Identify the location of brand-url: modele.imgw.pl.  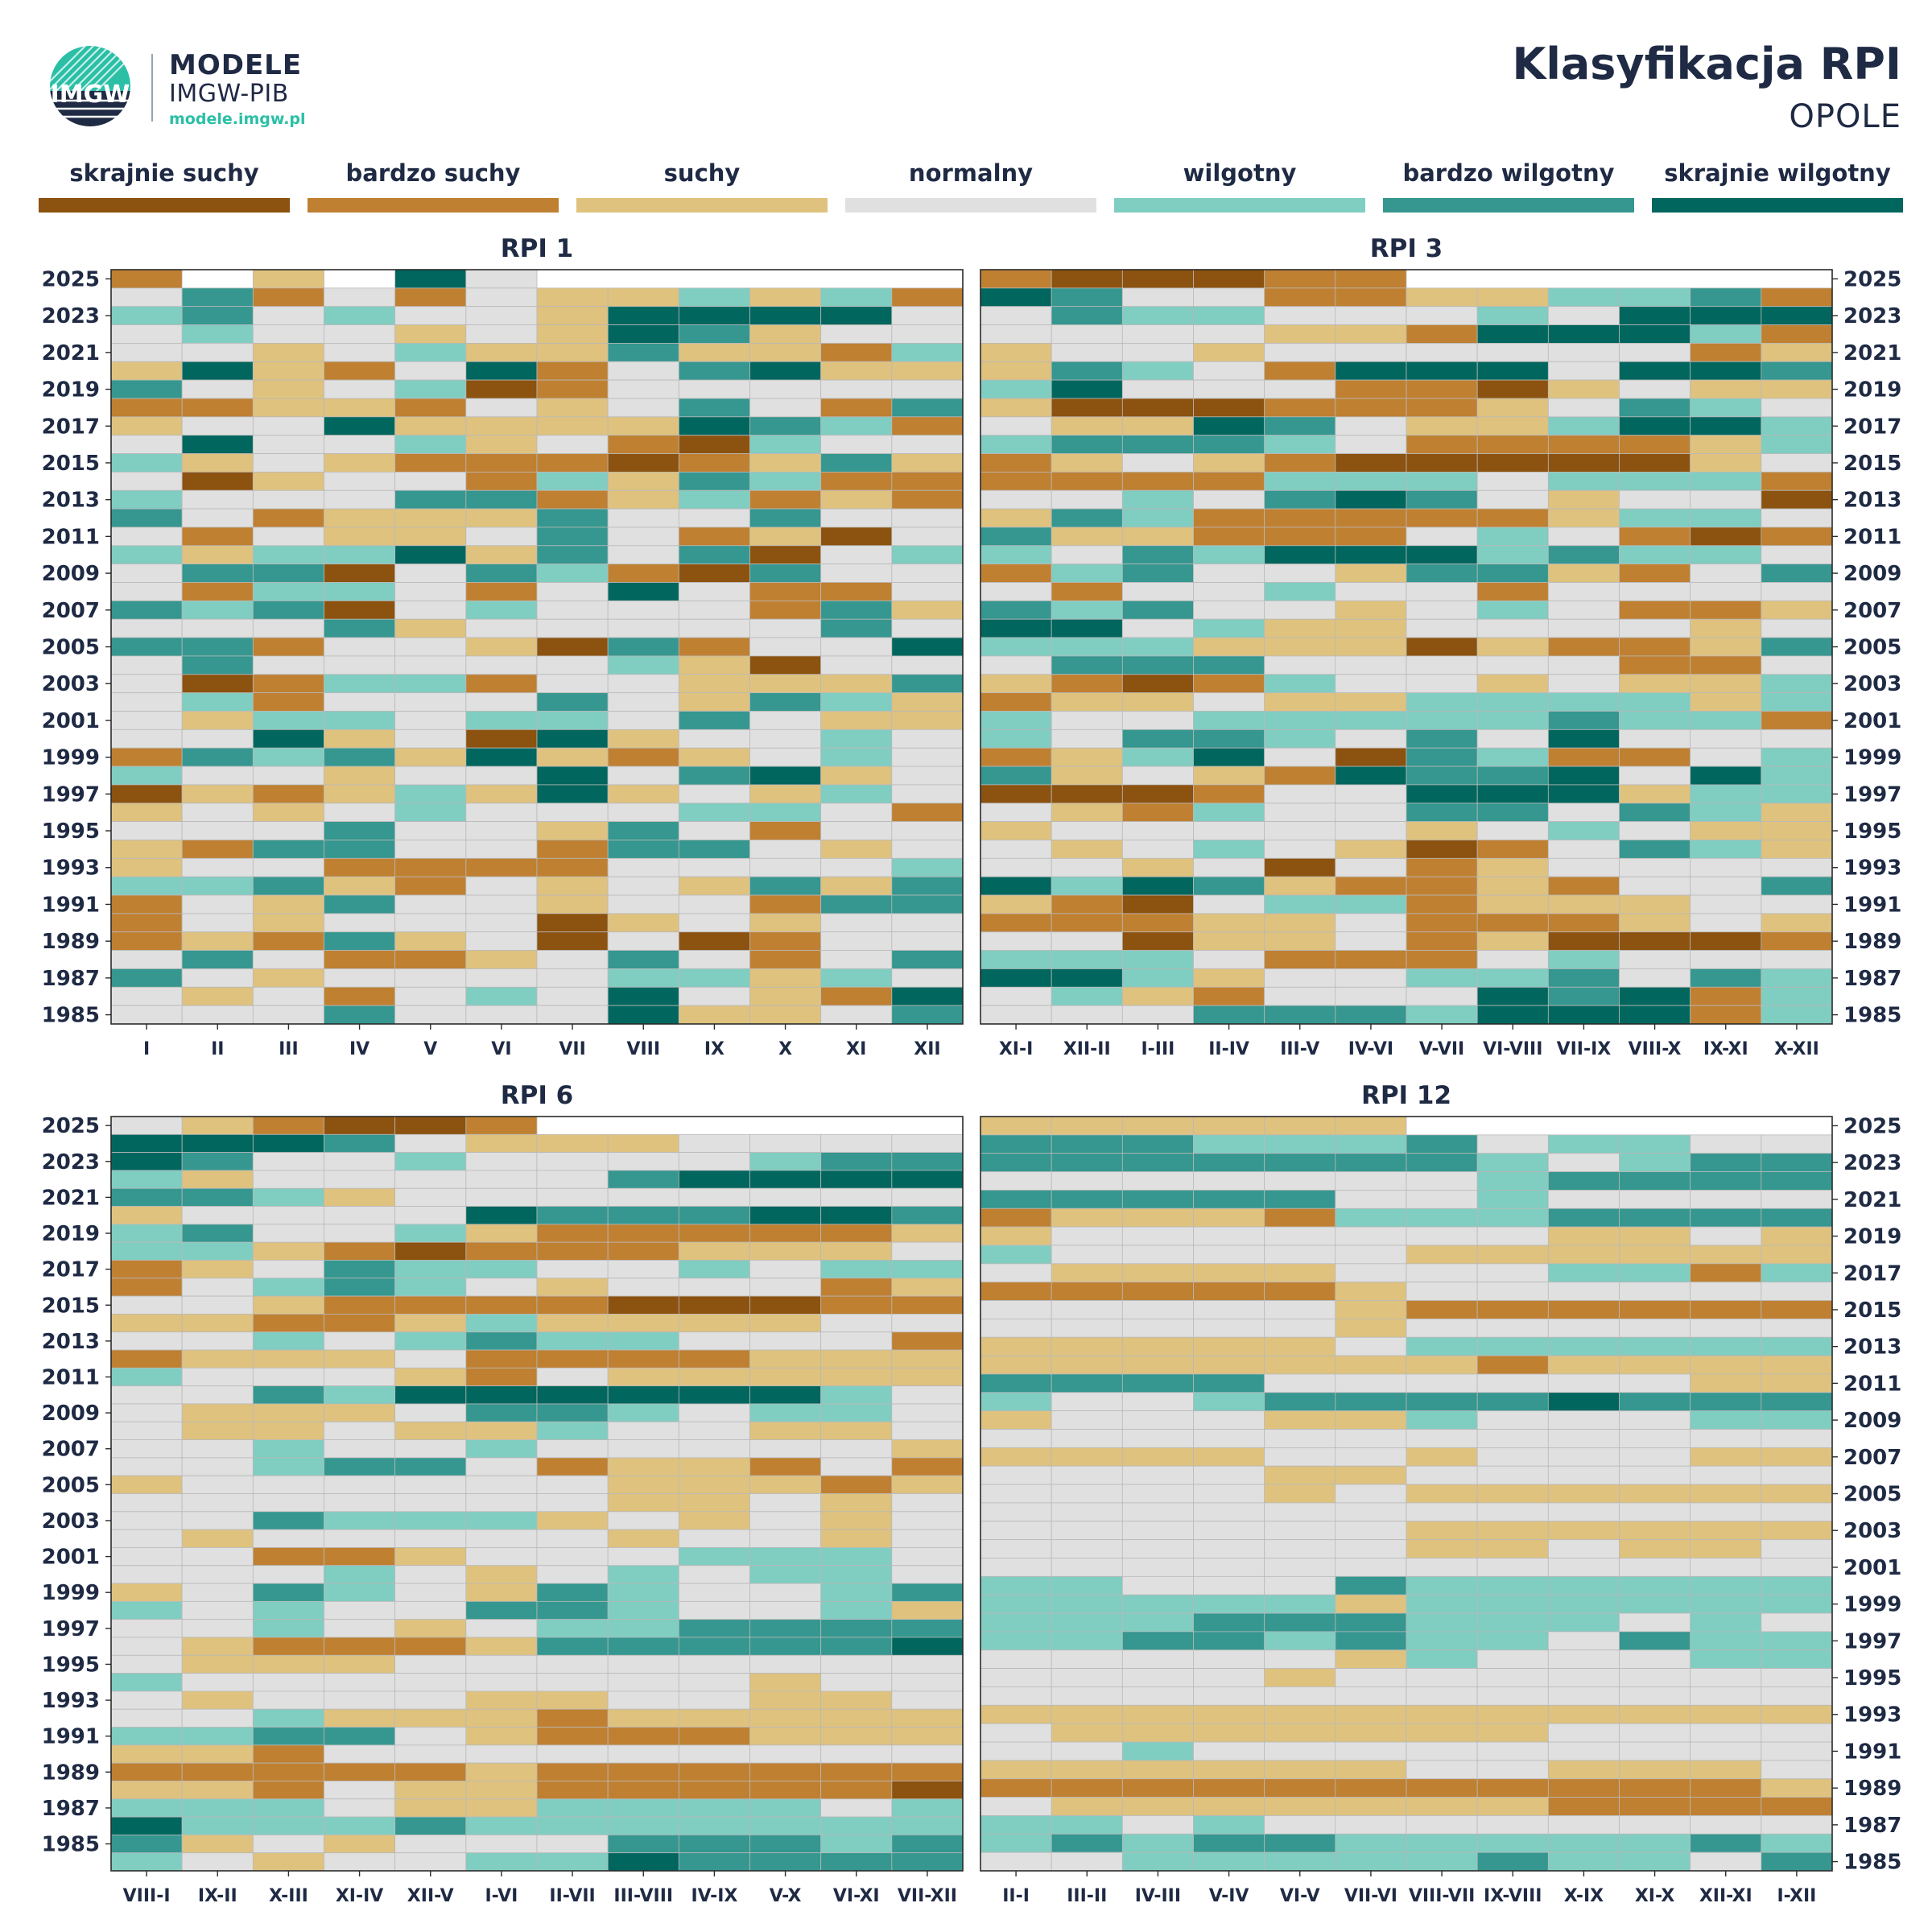
(237, 119).